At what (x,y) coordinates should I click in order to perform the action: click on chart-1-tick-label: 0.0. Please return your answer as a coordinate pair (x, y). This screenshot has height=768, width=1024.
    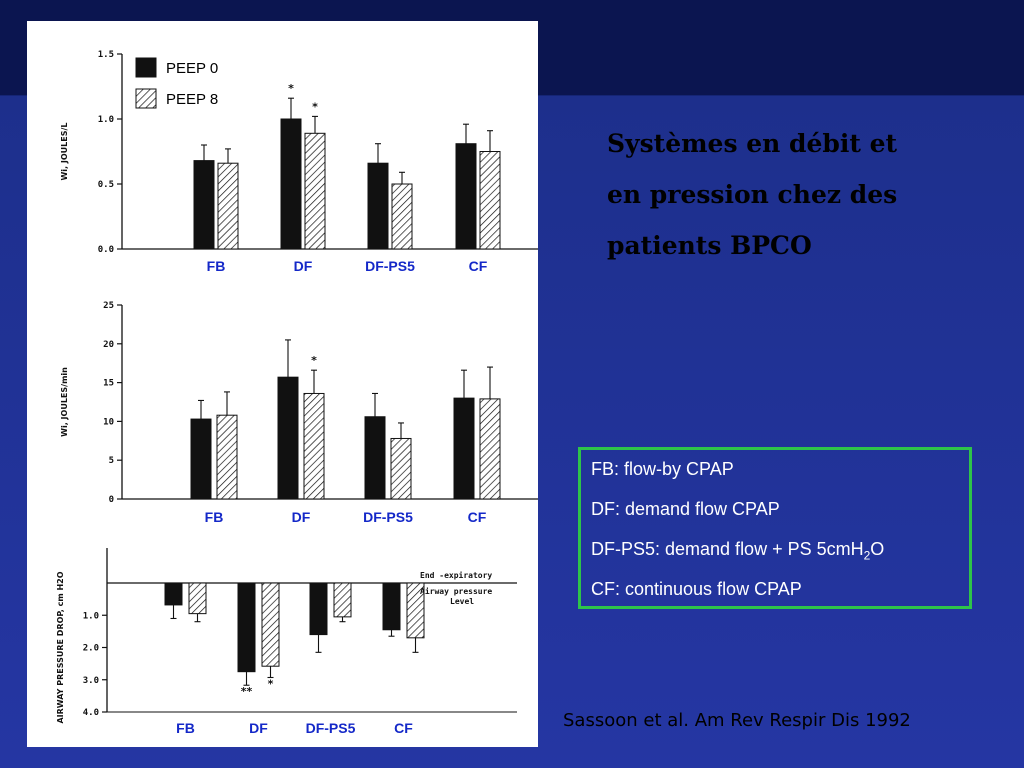
    Looking at the image, I should click on (106, 250).